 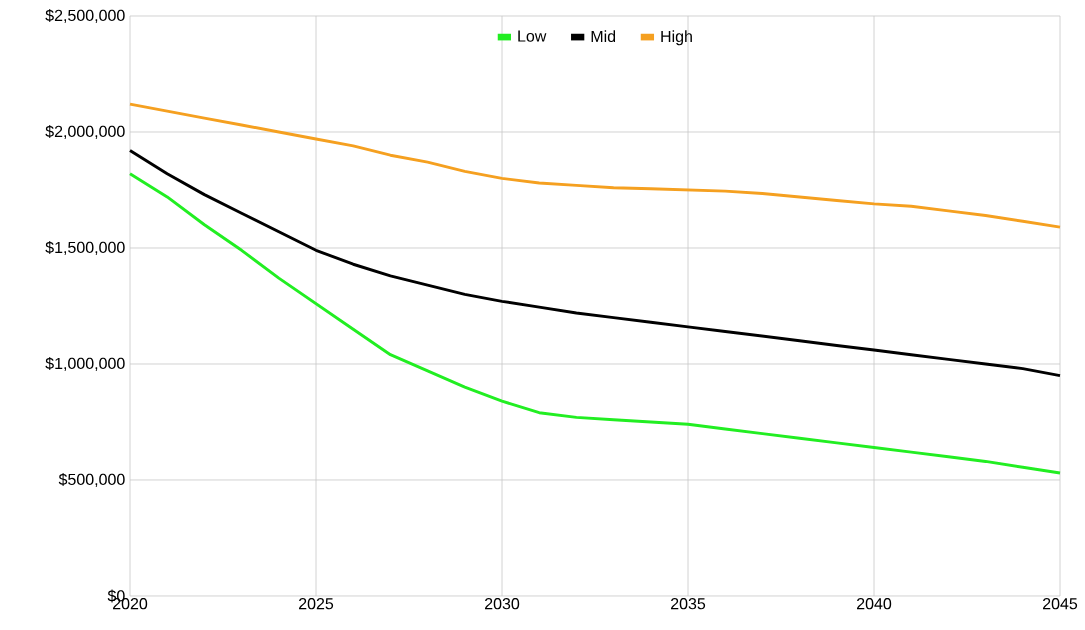 What do you see at coordinates (603, 36) in the screenshot?
I see `legend-label: Mid` at bounding box center [603, 36].